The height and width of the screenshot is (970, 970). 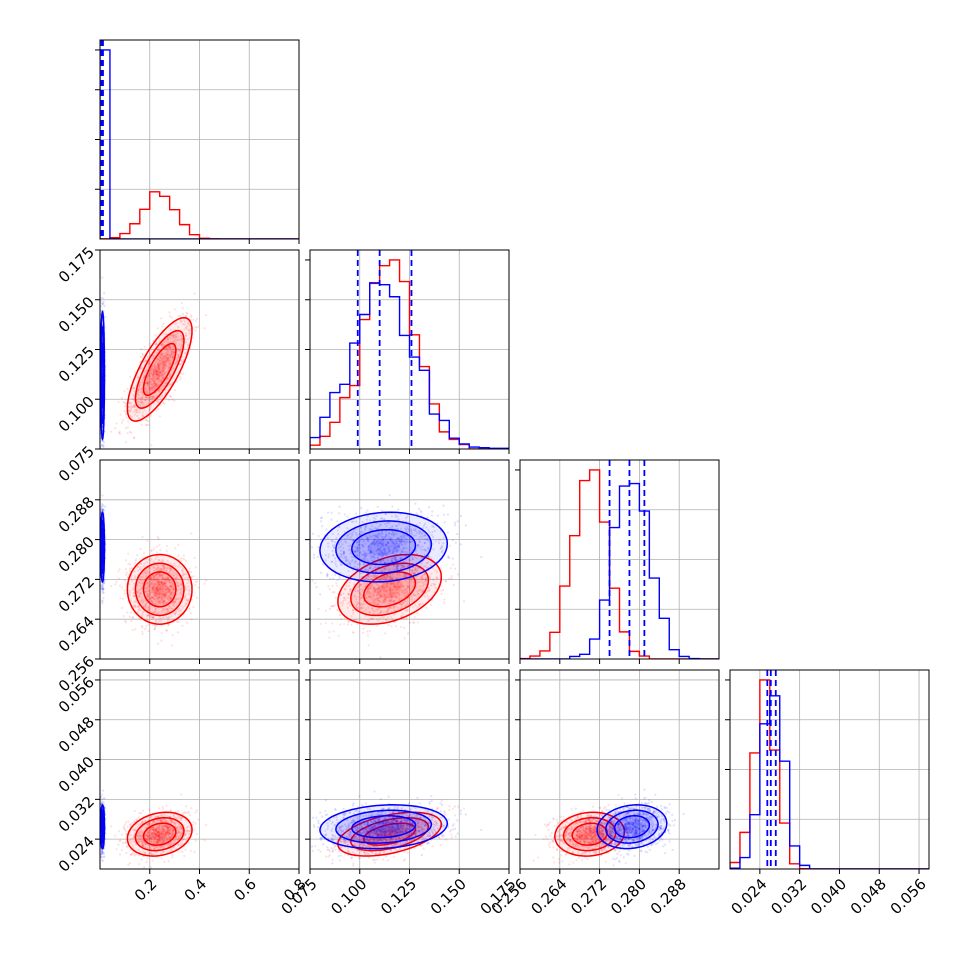 What do you see at coordinates (588, 896) in the screenshot?
I see `x-tick-label: 0.272` at bounding box center [588, 896].